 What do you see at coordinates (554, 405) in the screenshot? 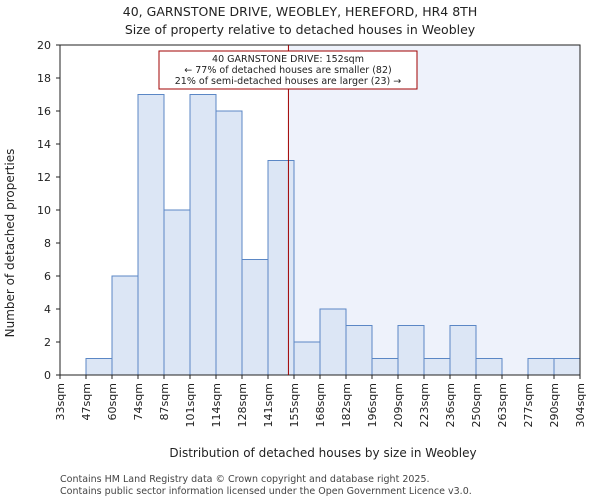
I see `x-tick-label: 290sqm` at bounding box center [554, 405].